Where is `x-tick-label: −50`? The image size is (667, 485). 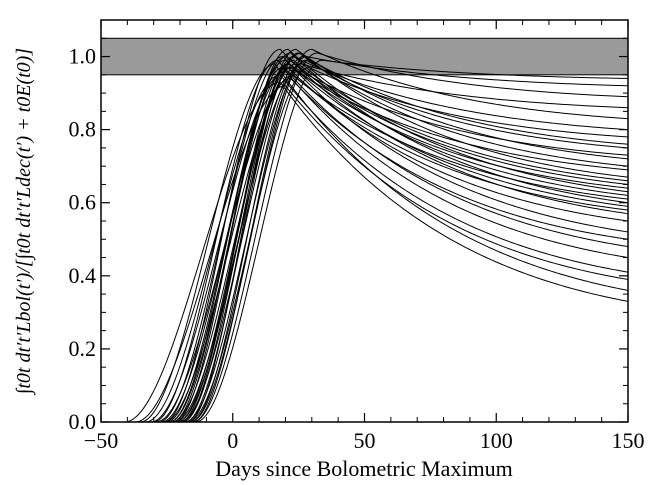
x-tick-label: −50 is located at coordinates (101, 440).